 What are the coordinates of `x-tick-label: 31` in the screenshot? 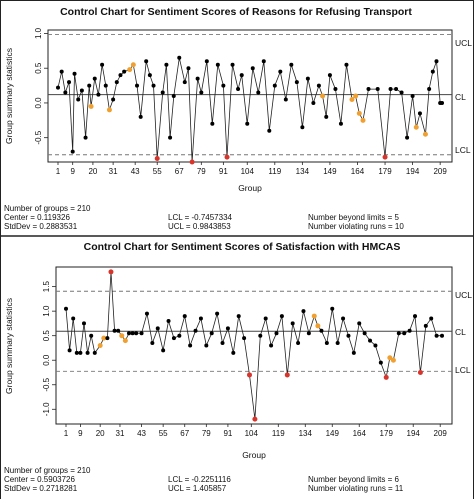 It's located at (120, 433).